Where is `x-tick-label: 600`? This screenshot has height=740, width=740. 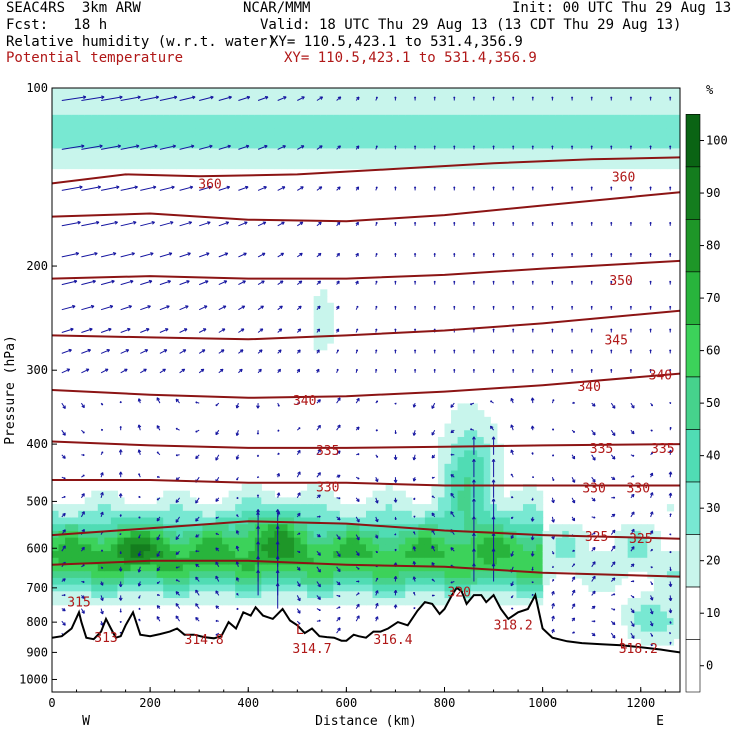
x-tick-label: 600 is located at coordinates (347, 703).